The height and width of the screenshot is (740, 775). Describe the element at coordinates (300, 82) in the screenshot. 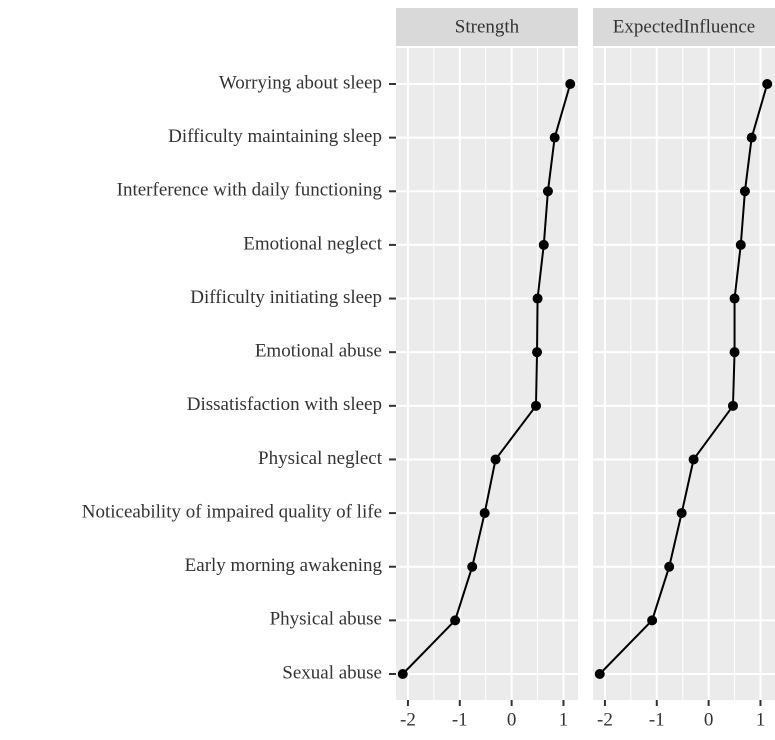

I see `y-tick-label: Worrying about sleep` at that location.